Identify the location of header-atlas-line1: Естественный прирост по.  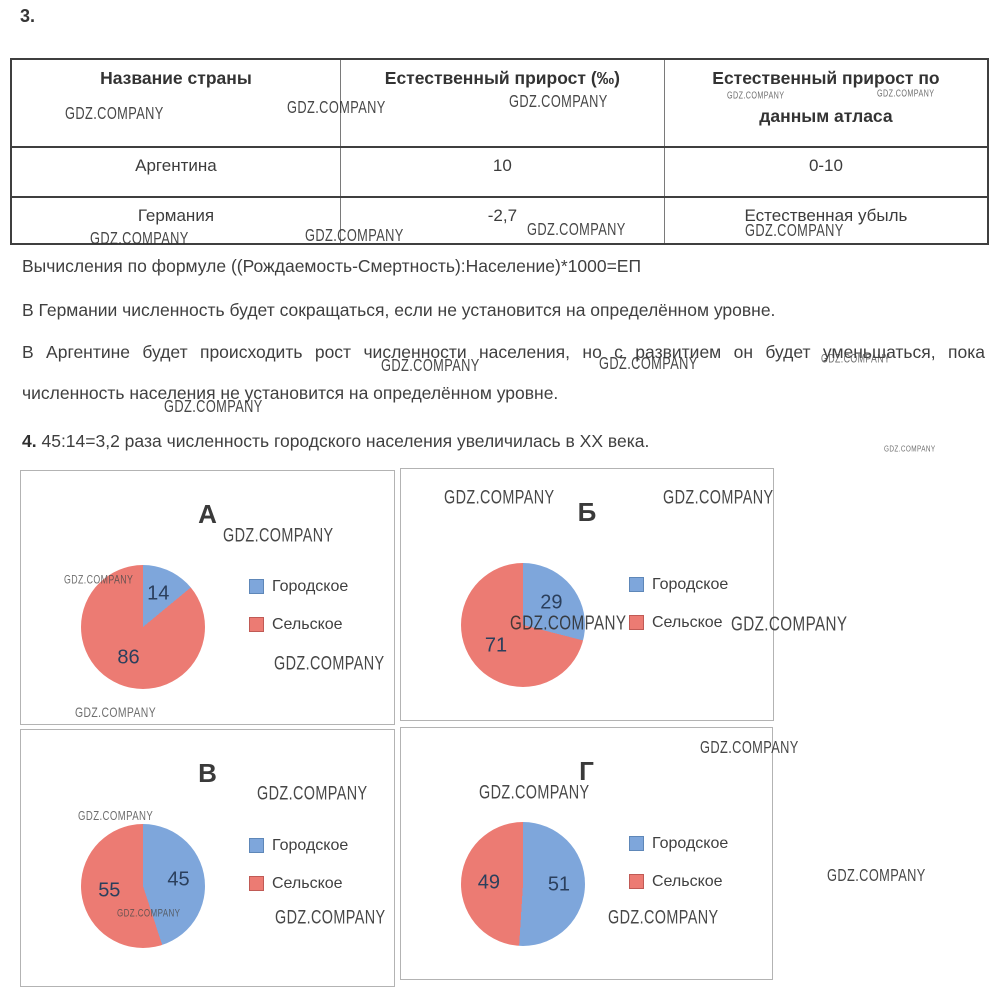
(826, 78).